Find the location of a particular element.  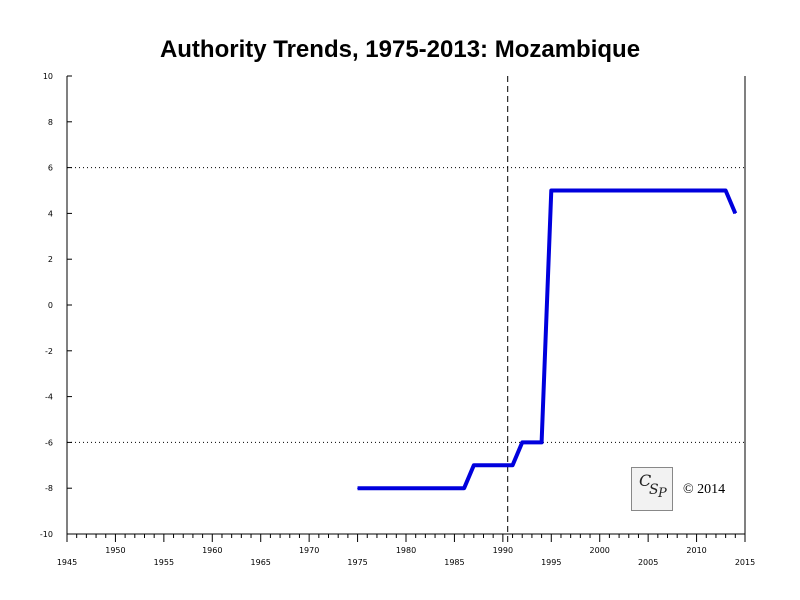

x-tick-label: 1995 is located at coordinates (551, 562).